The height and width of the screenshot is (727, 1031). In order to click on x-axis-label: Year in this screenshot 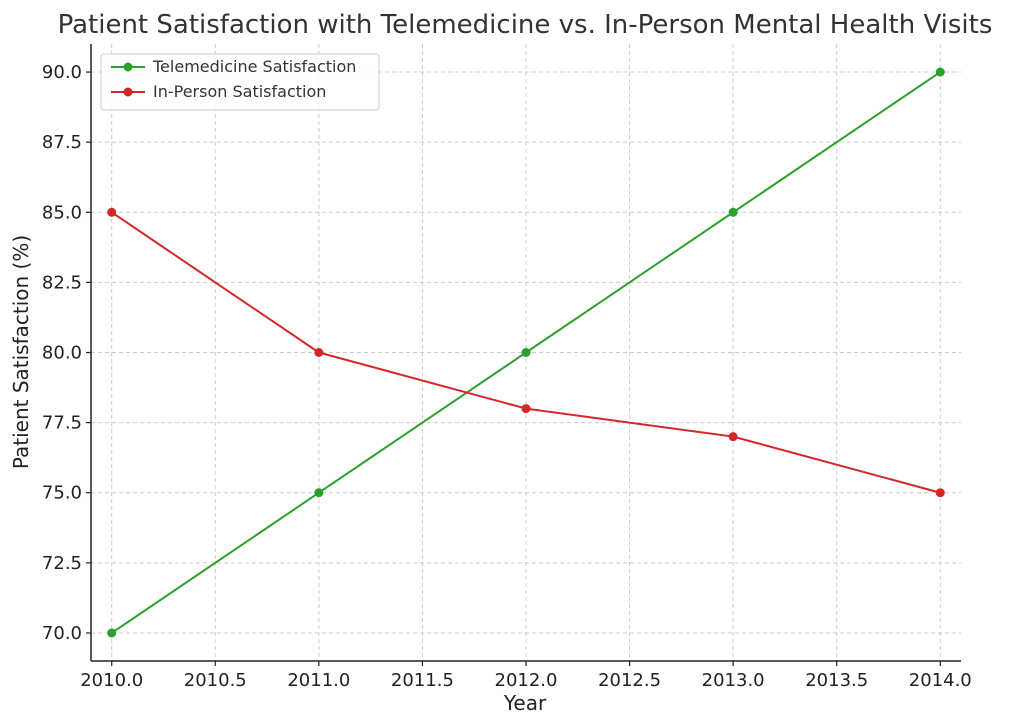, I will do `click(525, 703)`.